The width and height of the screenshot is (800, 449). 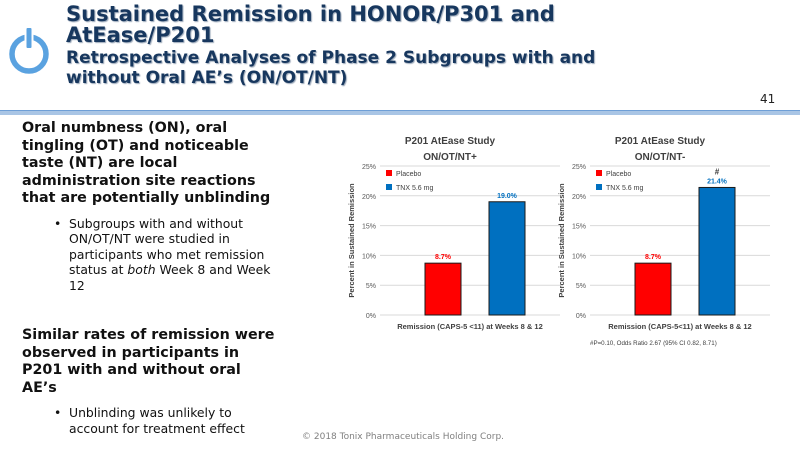 I want to click on heading-line: Oral numbness (ON), oral, so click(x=125, y=128).